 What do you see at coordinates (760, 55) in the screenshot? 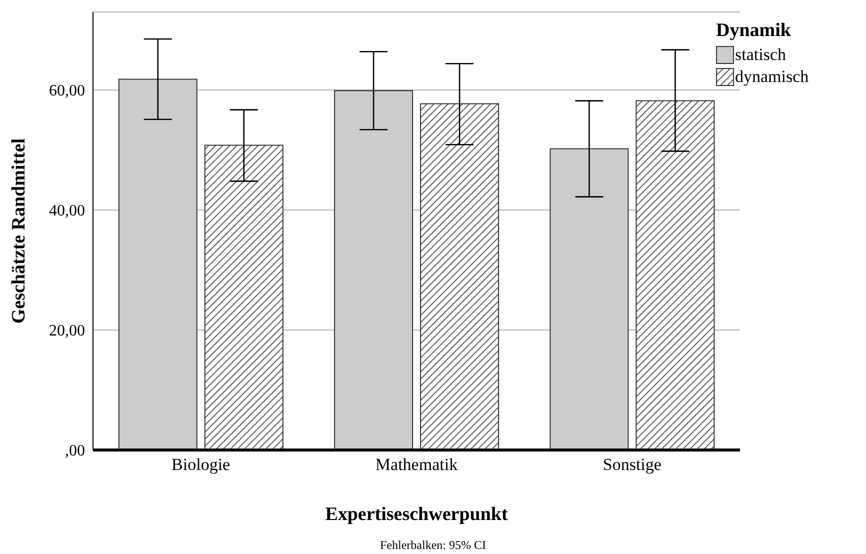
I see `legend-label: statisch` at bounding box center [760, 55].